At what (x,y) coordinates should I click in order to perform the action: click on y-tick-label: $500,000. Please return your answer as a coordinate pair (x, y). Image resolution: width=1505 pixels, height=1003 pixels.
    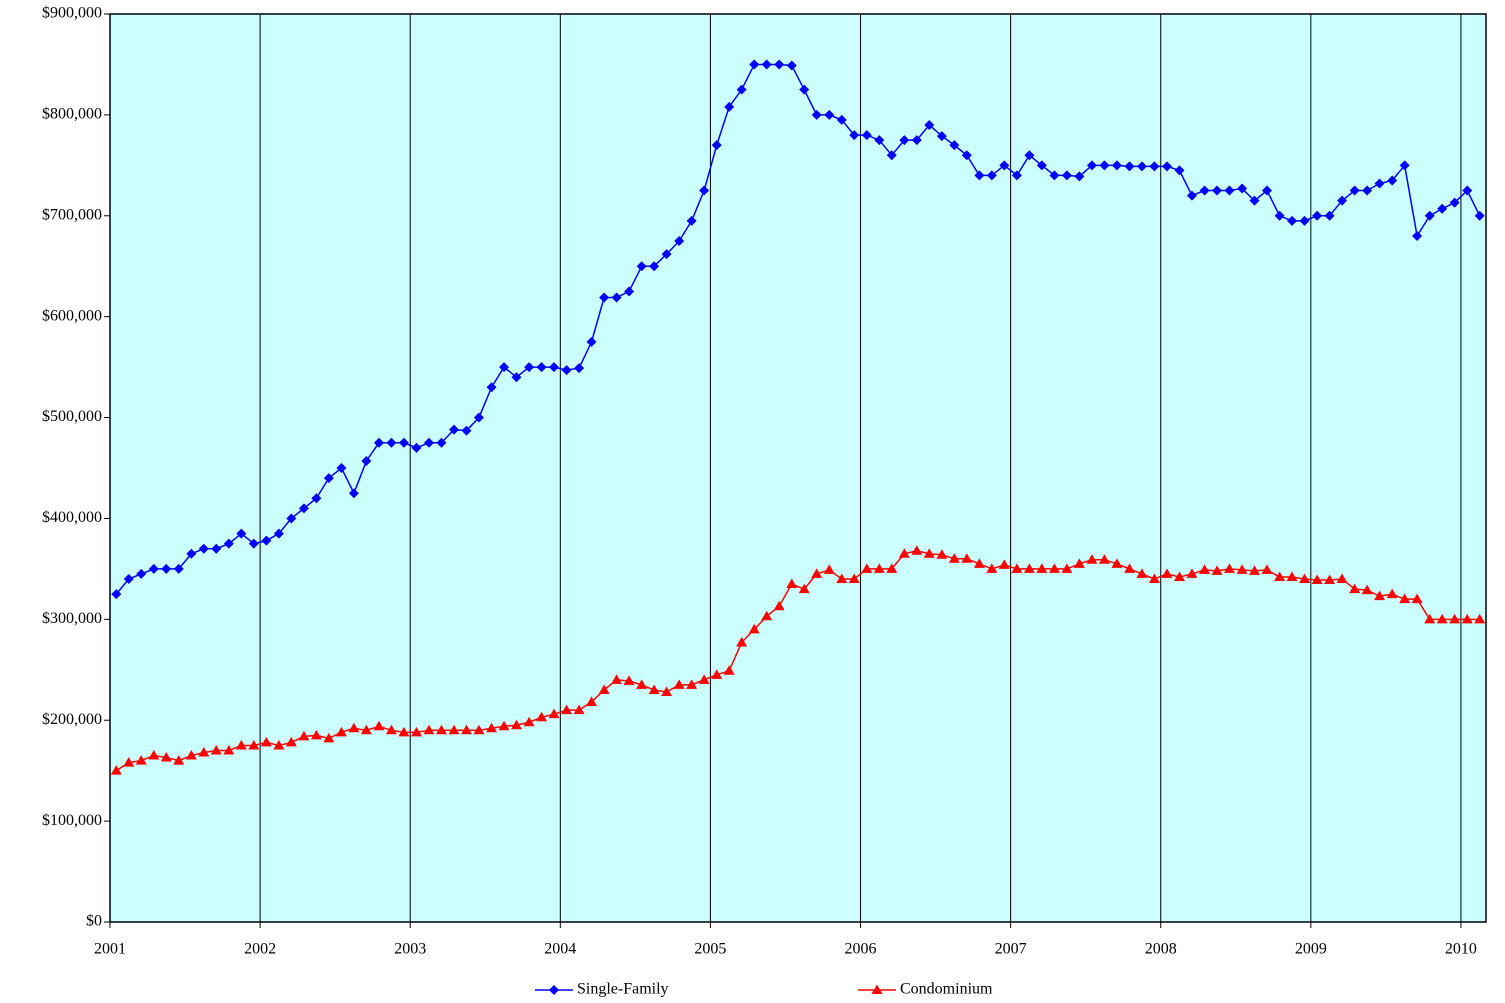
    Looking at the image, I should click on (72, 416).